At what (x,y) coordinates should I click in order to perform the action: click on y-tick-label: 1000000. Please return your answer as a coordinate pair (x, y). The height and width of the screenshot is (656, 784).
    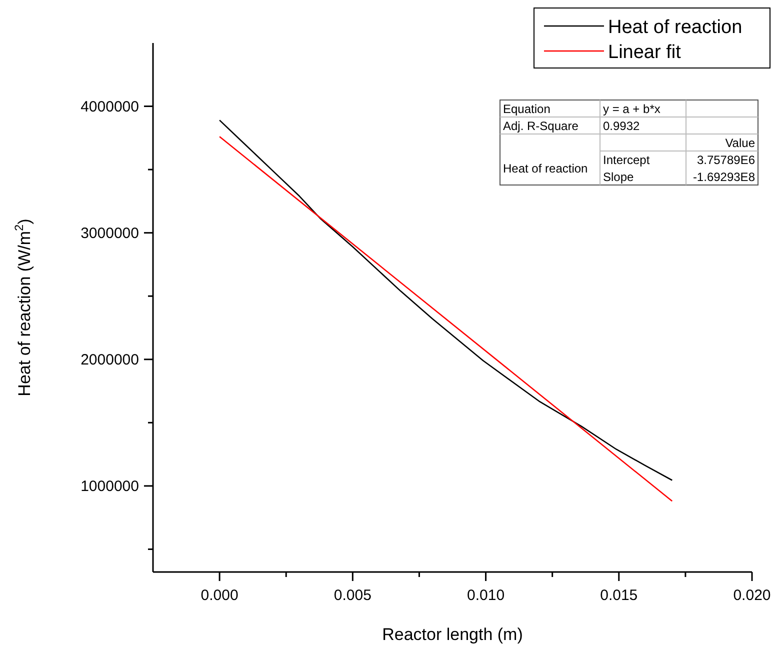
    Looking at the image, I should click on (109, 486).